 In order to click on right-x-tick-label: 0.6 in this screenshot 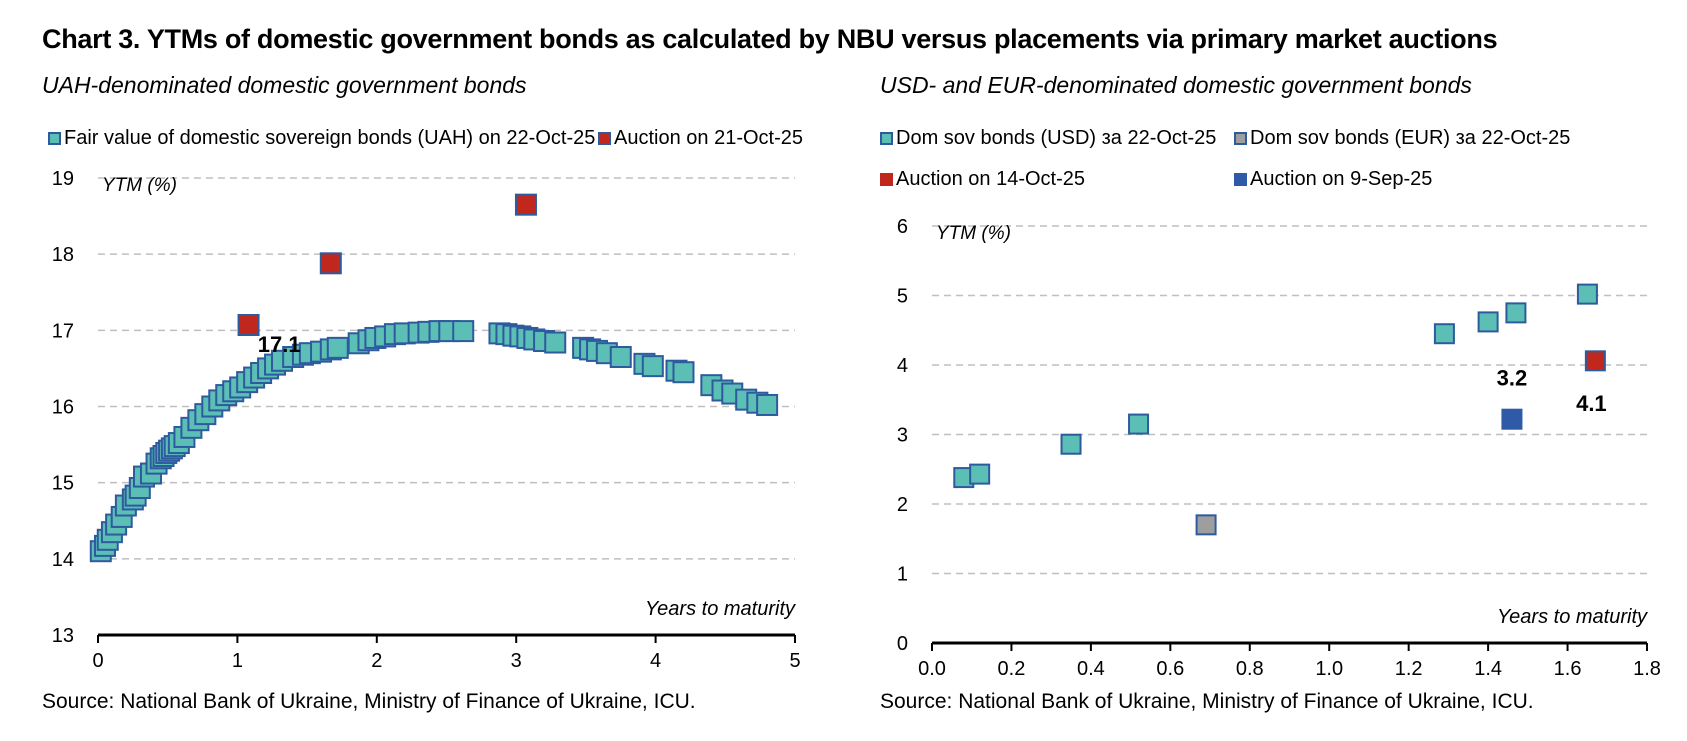, I will do `click(1170, 669)`.